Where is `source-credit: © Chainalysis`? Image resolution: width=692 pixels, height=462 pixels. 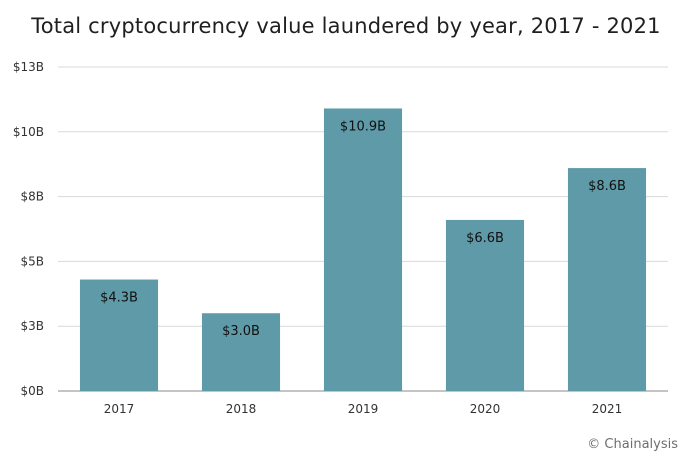 source-credit: © Chainalysis is located at coordinates (632, 444).